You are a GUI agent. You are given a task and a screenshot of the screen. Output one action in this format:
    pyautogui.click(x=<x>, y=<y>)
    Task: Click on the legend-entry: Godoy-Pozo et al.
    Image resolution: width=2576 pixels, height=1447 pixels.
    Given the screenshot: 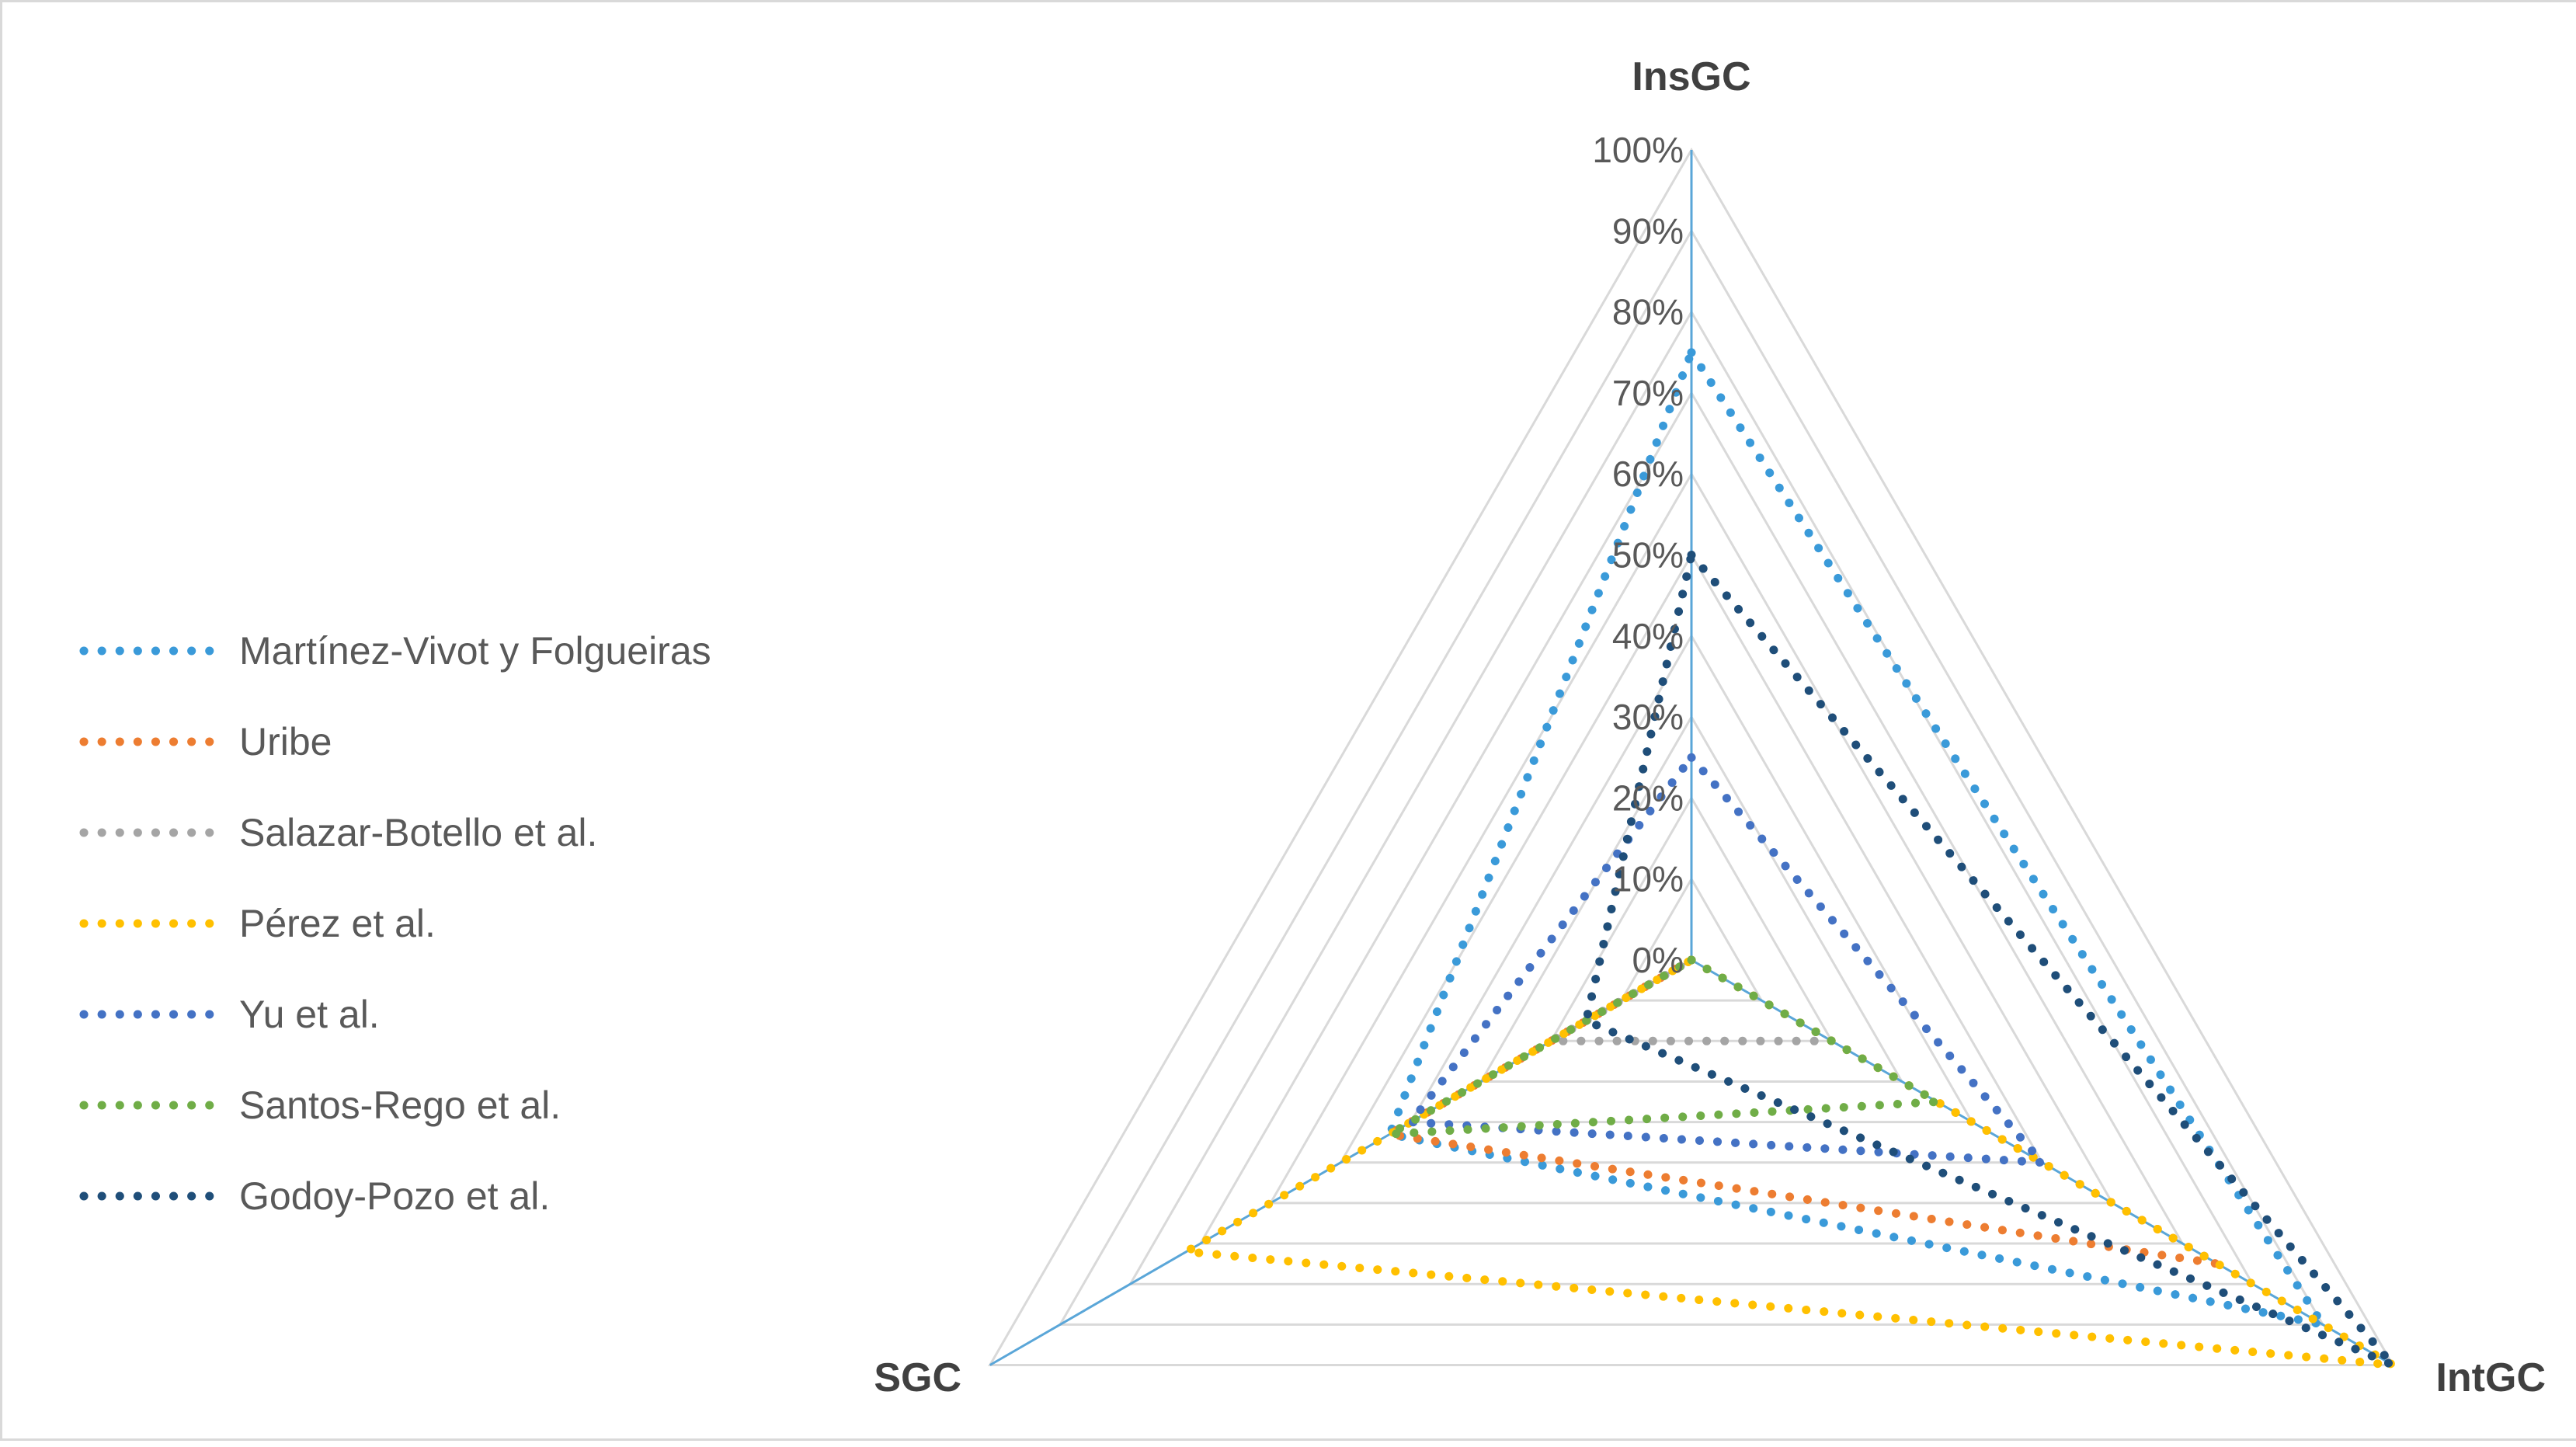 What is the action you would take?
    pyautogui.click(x=314, y=1196)
    